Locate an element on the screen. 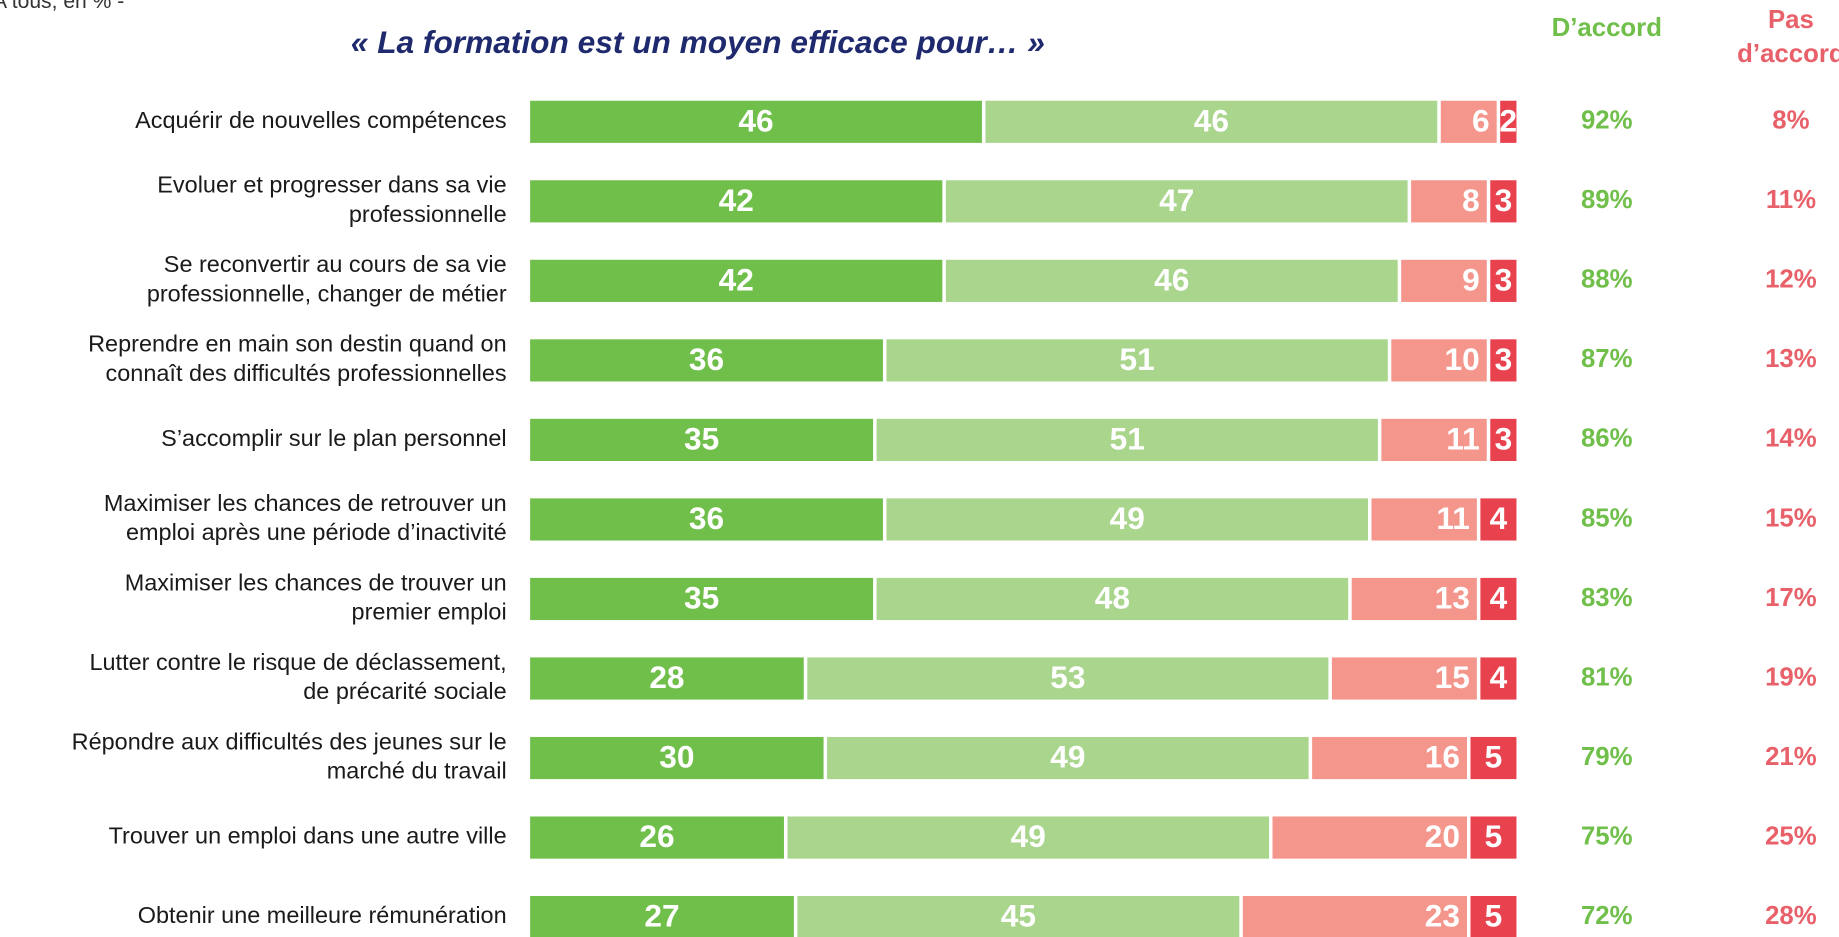  category-label: Obtenir une meilleure rémunération is located at coordinates (322, 915).